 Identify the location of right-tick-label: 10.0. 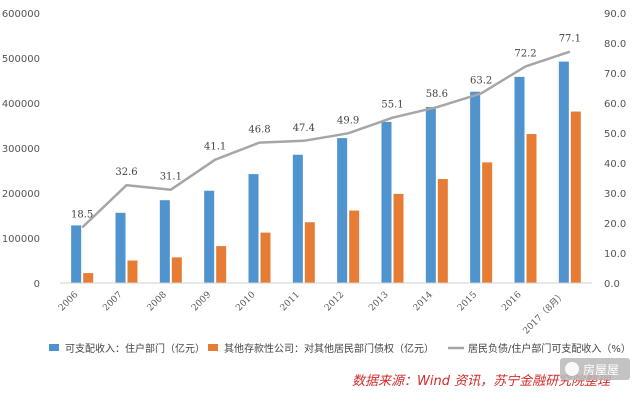
(615, 254).